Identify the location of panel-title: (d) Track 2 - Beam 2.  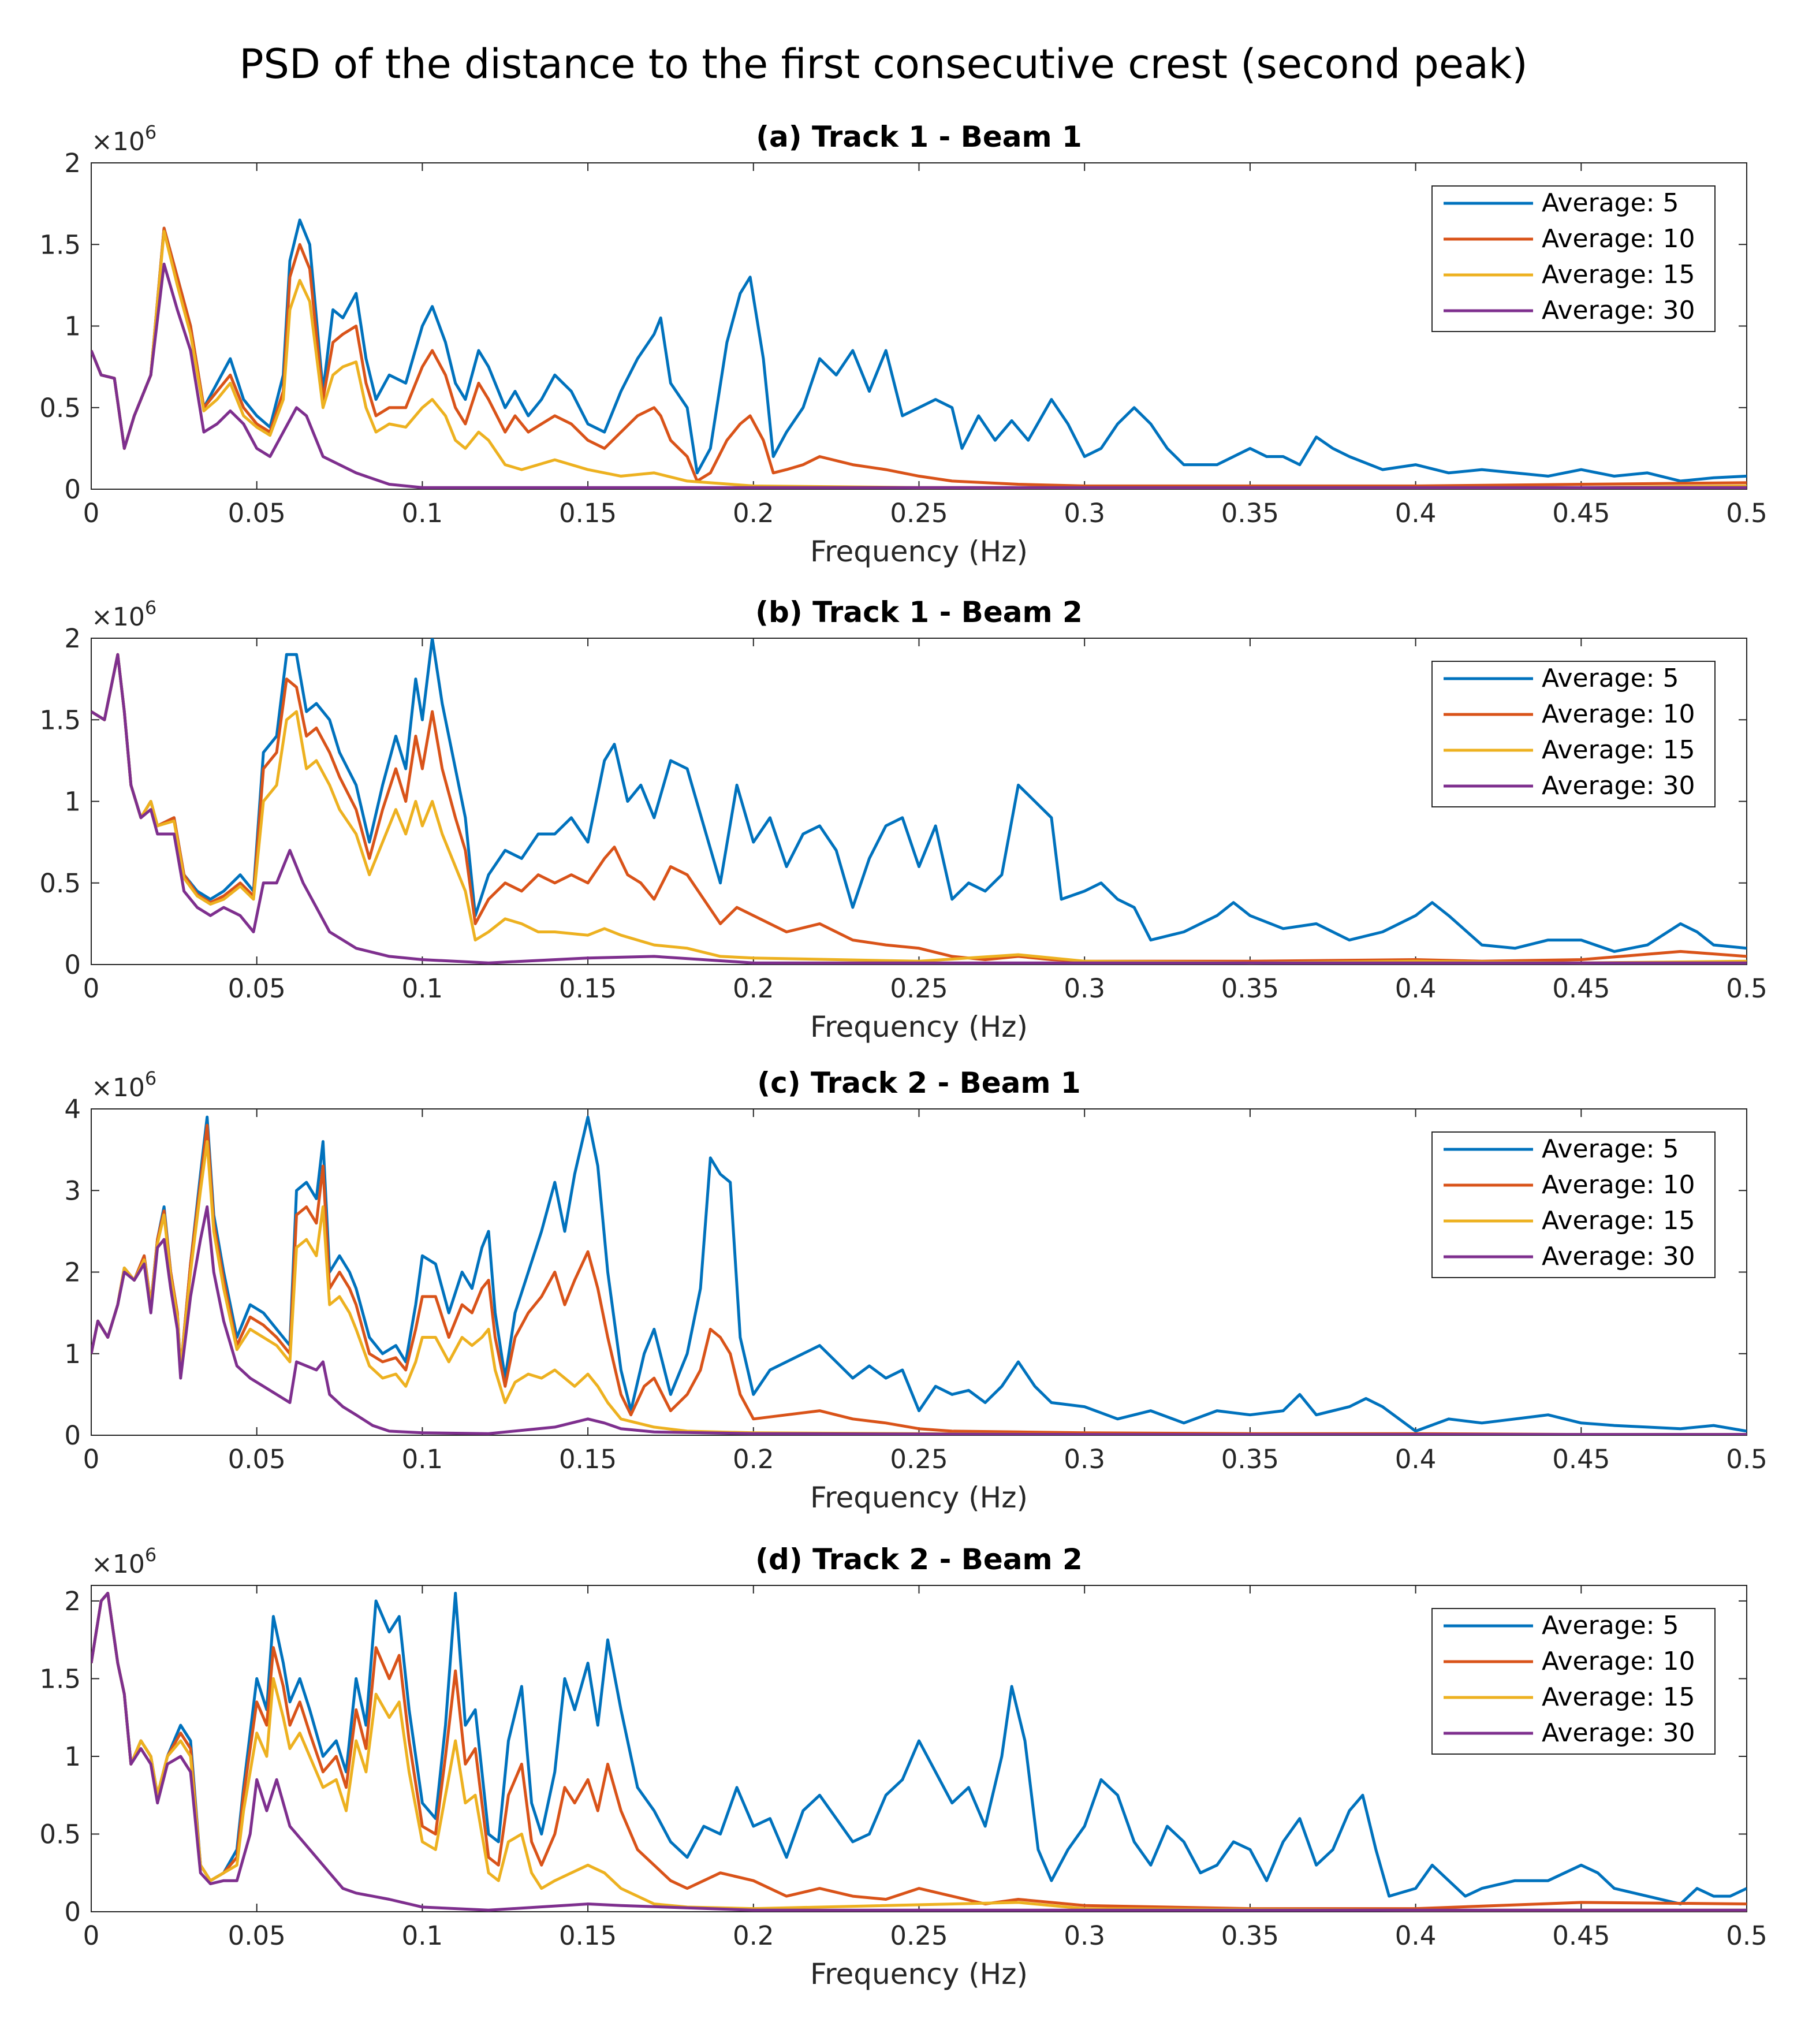
(919, 1560).